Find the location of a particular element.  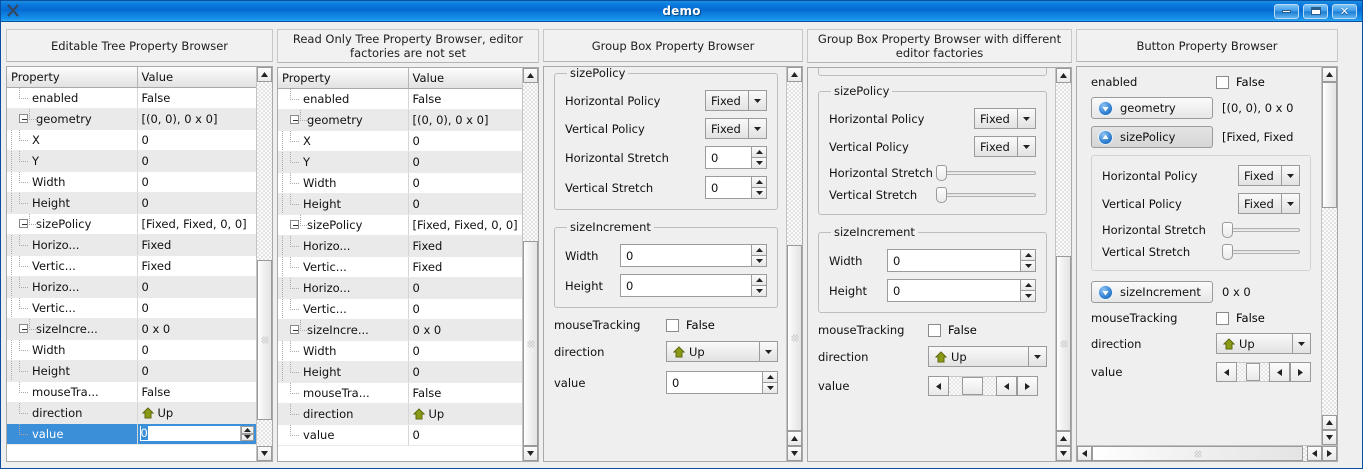

table-row: Horizo... 0 is located at coordinates (400, 288).